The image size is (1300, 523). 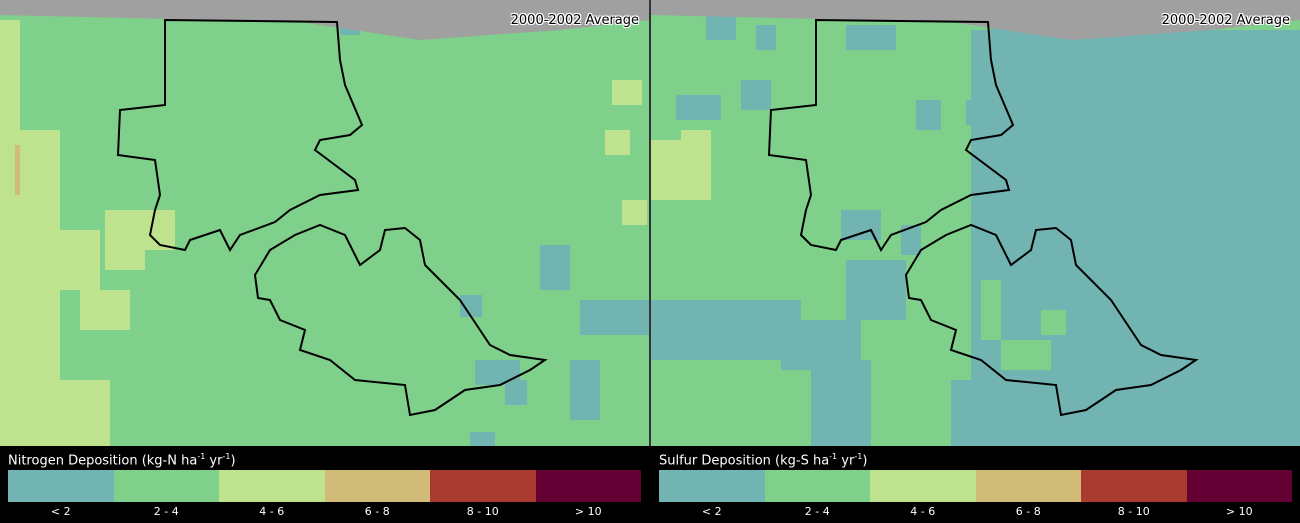 I want to click on legend-title: Sulfur Deposition (kg-S ha-1 yr-1), so click(x=763, y=460).